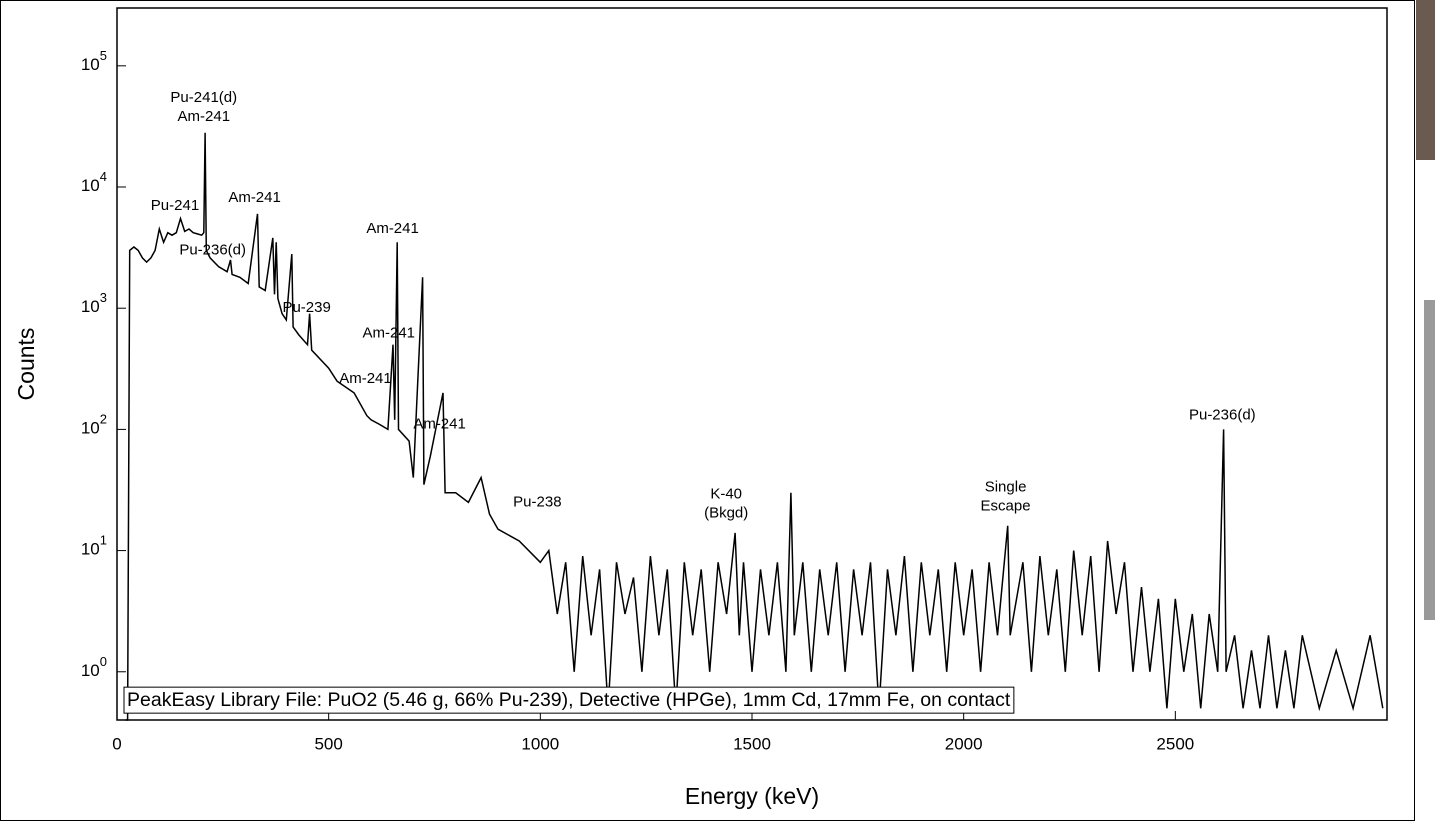 This screenshot has width=1435, height=821. Describe the element at coordinates (964, 743) in the screenshot. I see `x-tick-label: 2000` at that location.